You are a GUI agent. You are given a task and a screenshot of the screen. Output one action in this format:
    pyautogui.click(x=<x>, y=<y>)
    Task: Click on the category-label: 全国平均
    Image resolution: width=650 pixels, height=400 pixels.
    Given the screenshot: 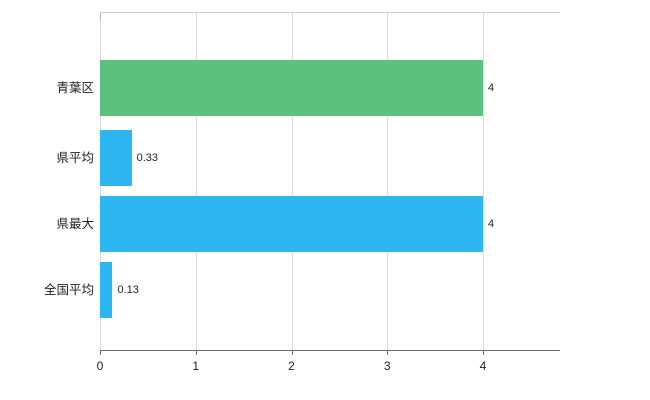 What is the action you would take?
    pyautogui.click(x=68, y=290)
    